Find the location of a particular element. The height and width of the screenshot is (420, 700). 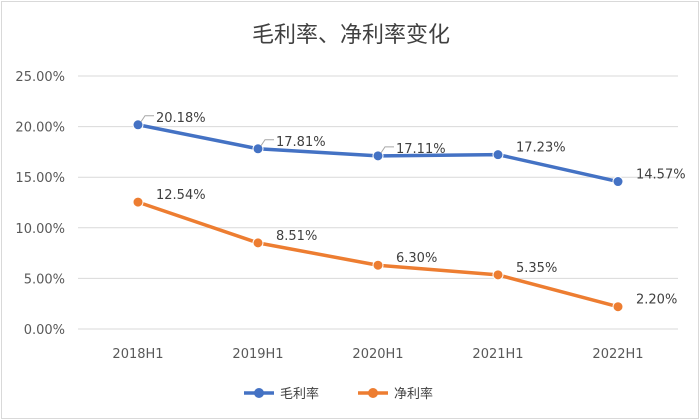

x-tick-label: 2021H1 is located at coordinates (497, 354).